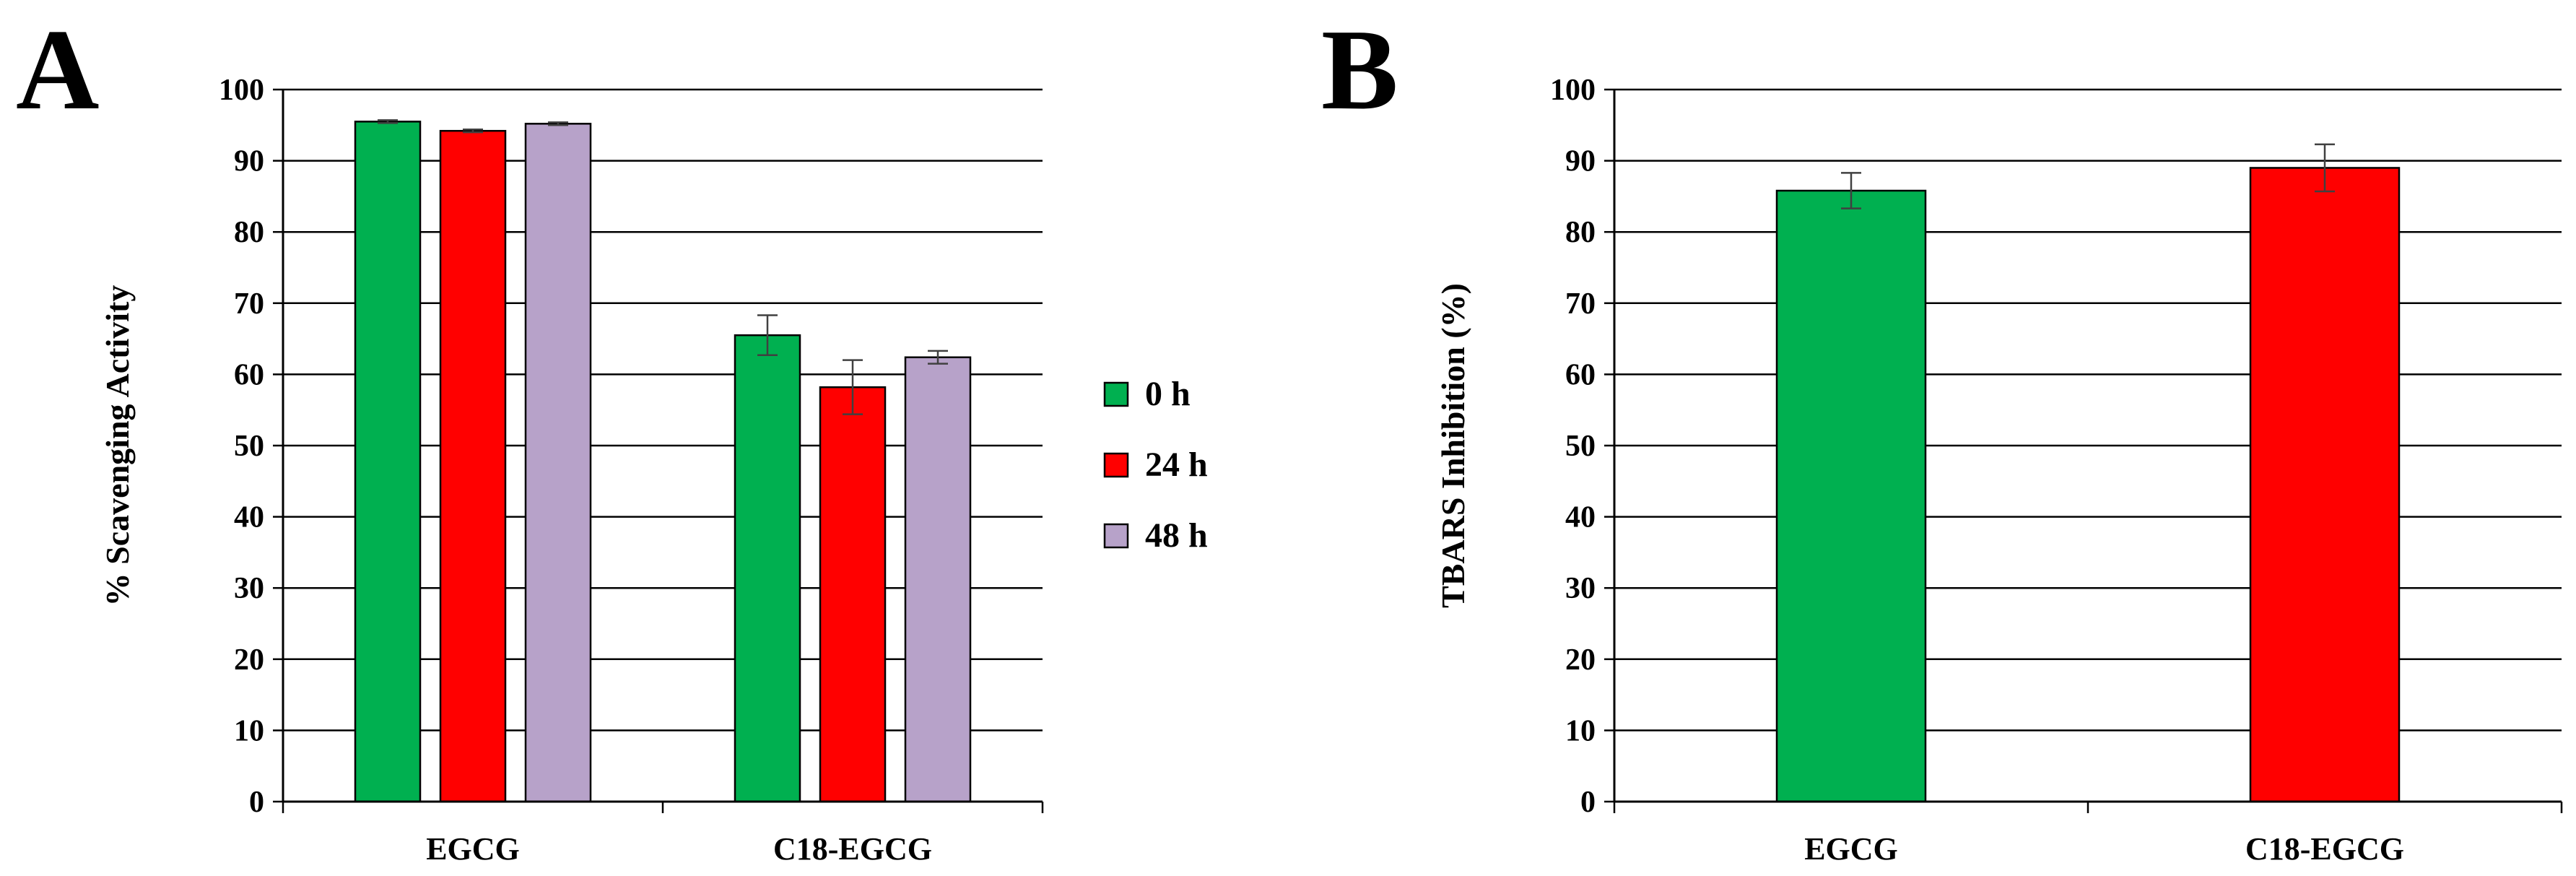  I want to click on panel-b-y-axis-title: TBARS Inhibition (%), so click(1453, 445).